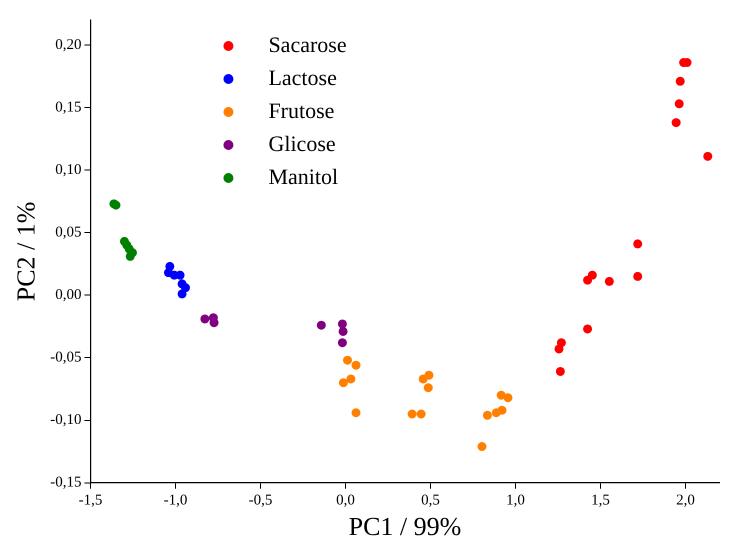  I want to click on legend-label: Sacarose, so click(307, 44).